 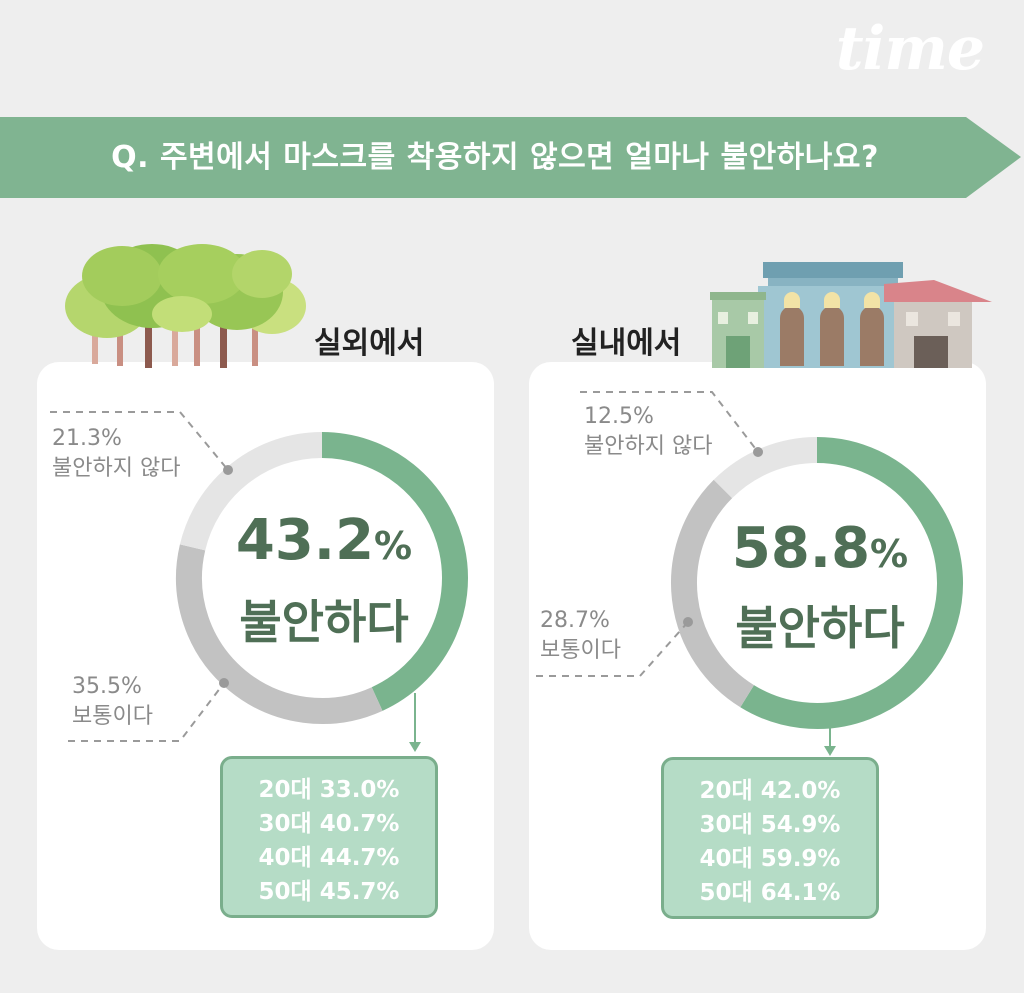 What do you see at coordinates (251, 491) in the screenshot?
I see `outdoor-segment-not-uneasy` at bounding box center [251, 491].